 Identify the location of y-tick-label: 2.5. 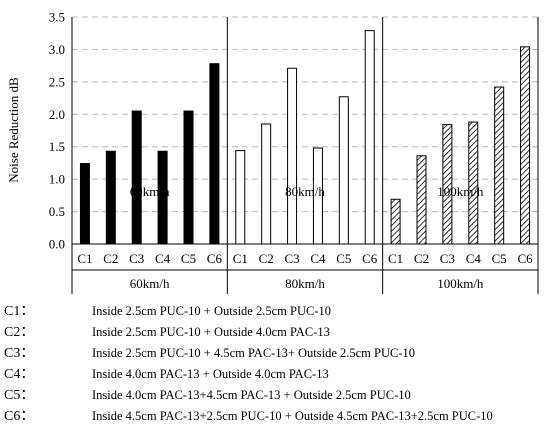
(57, 81).